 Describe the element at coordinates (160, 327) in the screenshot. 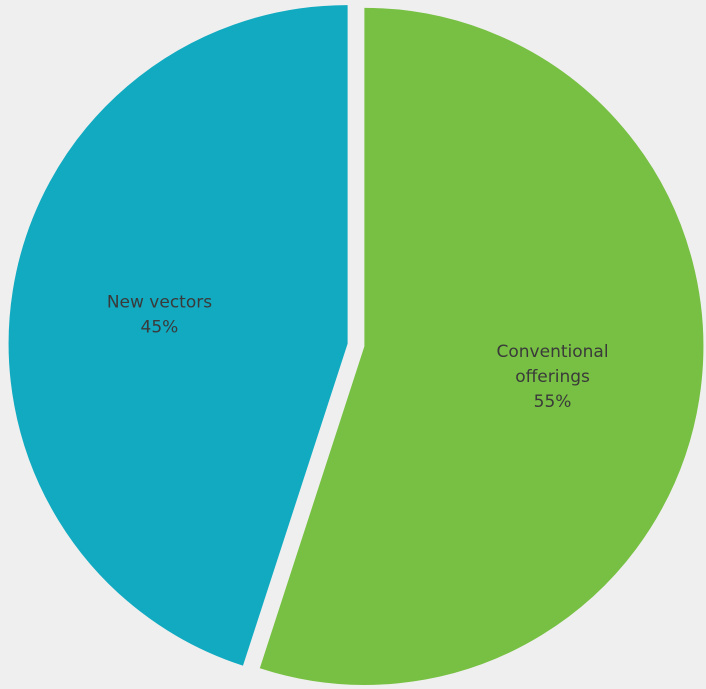

I see `pie-value-label: 45%` at that location.